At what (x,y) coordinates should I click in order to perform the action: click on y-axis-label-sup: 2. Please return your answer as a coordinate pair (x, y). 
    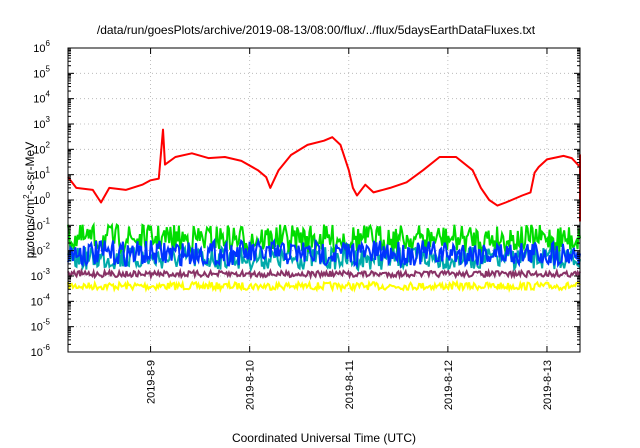
    Looking at the image, I should click on (26, 196).